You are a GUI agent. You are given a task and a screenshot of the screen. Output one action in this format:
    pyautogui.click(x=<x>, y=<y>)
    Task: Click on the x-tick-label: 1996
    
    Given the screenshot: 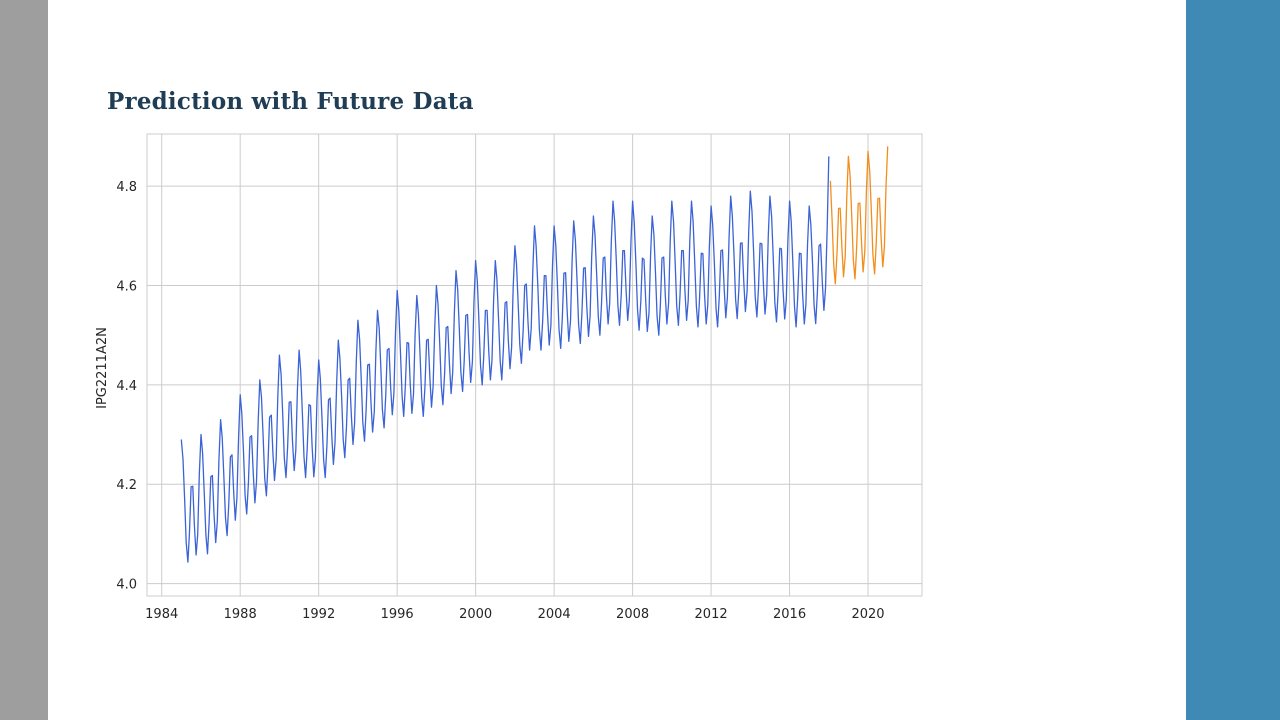 What is the action you would take?
    pyautogui.click(x=397, y=614)
    